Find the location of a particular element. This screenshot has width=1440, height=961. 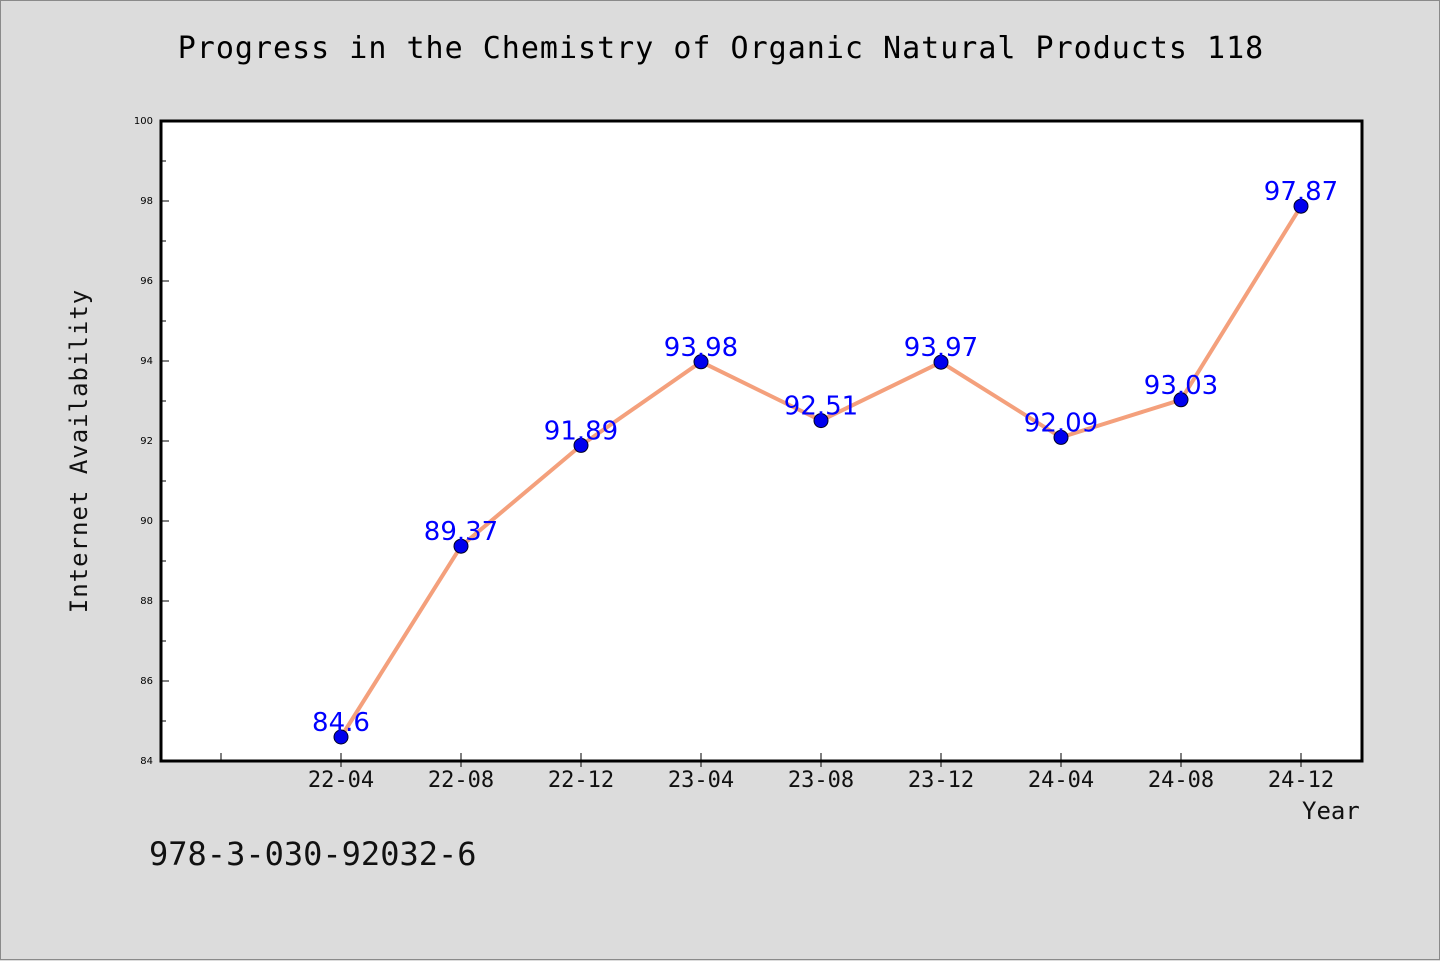

y-tick-label: 88 is located at coordinates (146, 601).